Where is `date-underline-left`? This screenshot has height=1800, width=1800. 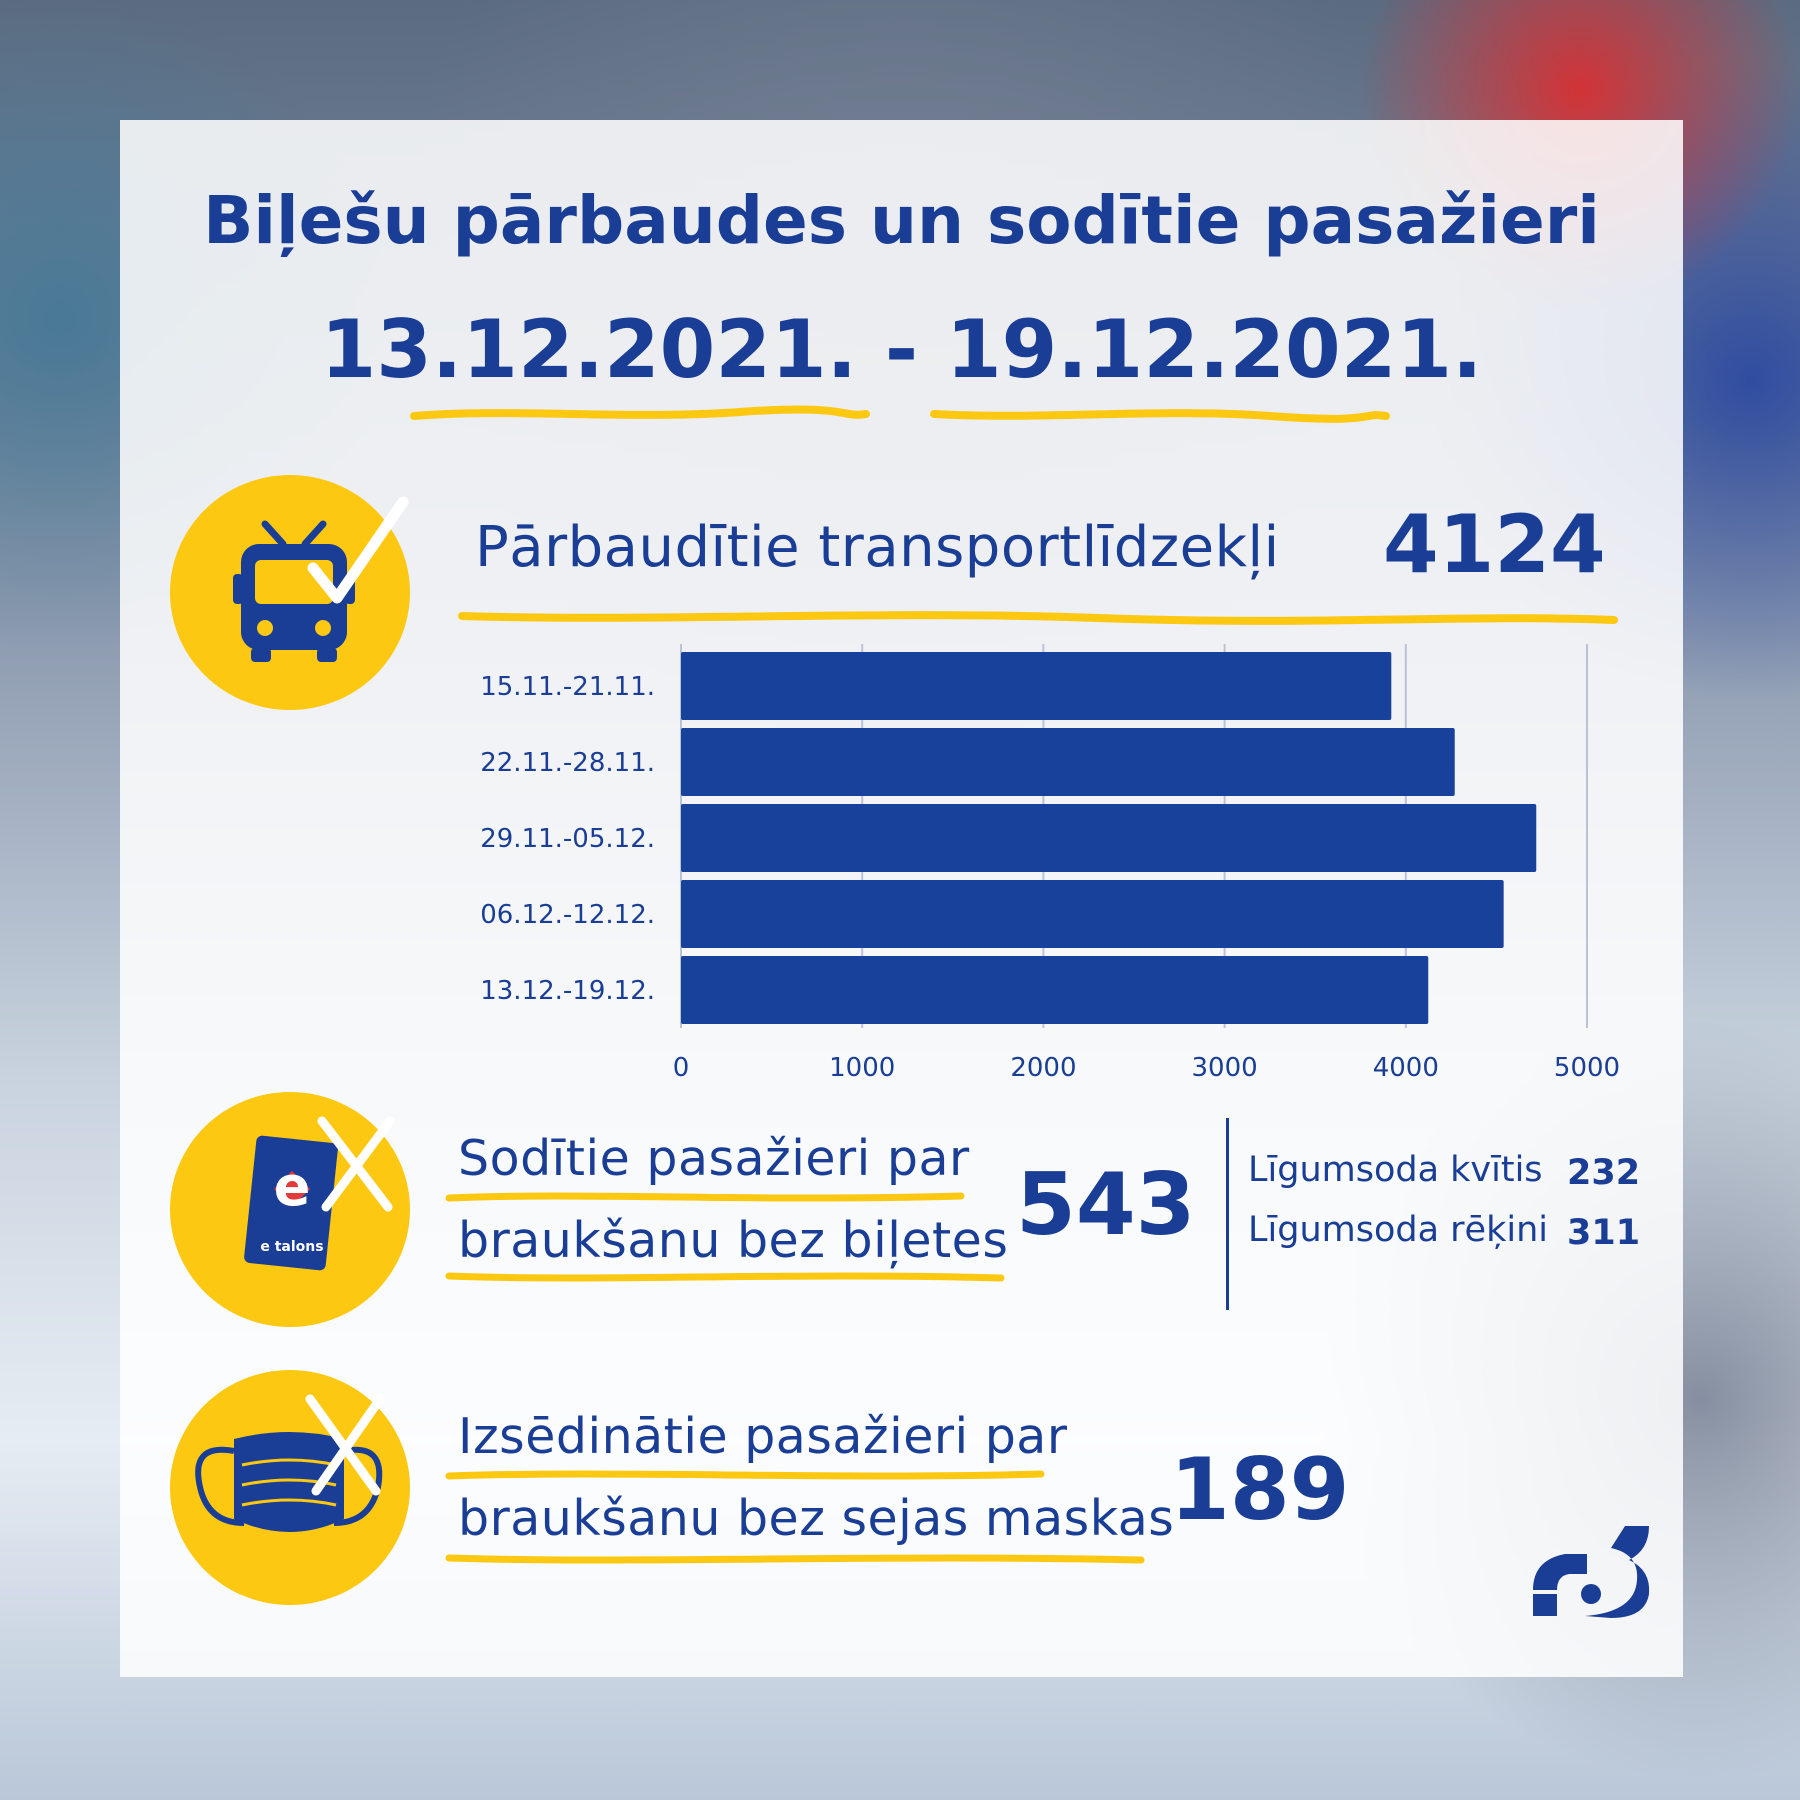 date-underline-left is located at coordinates (640, 412).